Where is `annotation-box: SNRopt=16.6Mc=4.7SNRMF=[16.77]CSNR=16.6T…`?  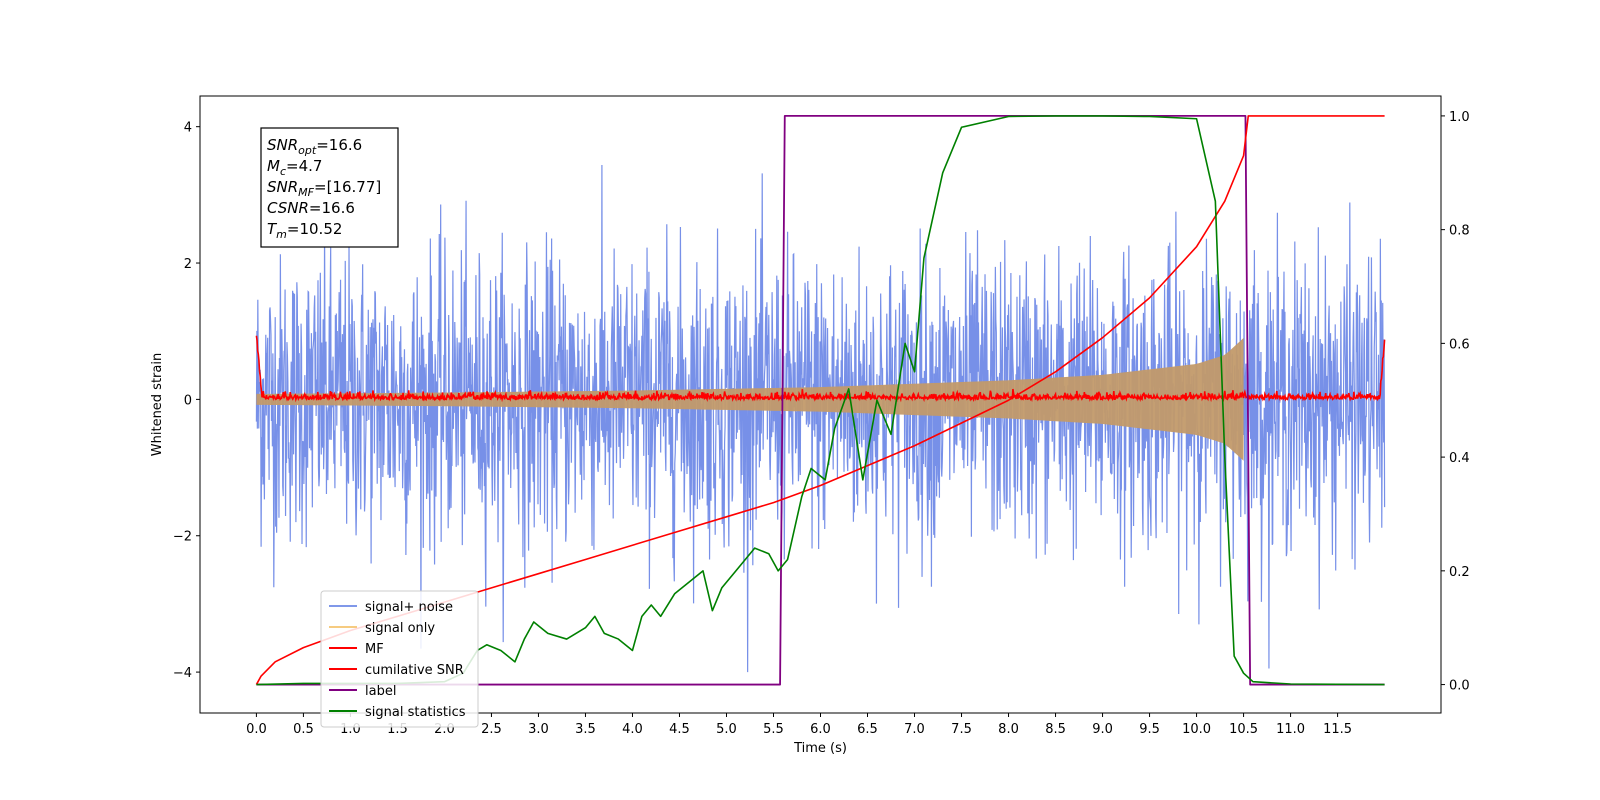 annotation-box: SNRopt=16.6Mc=4.7SNRMF=[16.77]CSNR=16.6T… is located at coordinates (329, 187).